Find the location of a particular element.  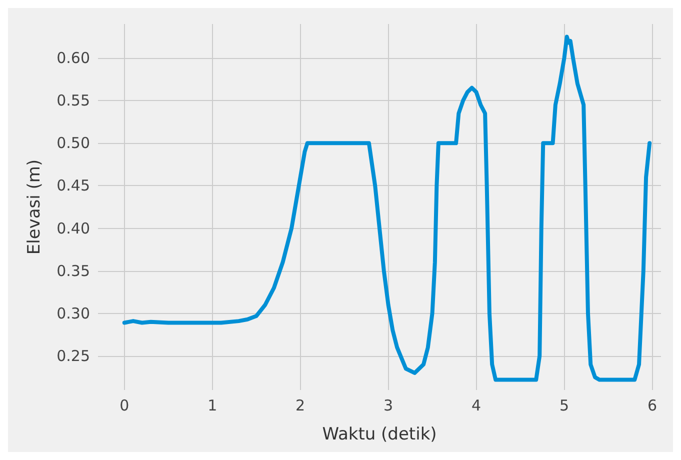

y-tick-label: 0.45 is located at coordinates (73, 185).